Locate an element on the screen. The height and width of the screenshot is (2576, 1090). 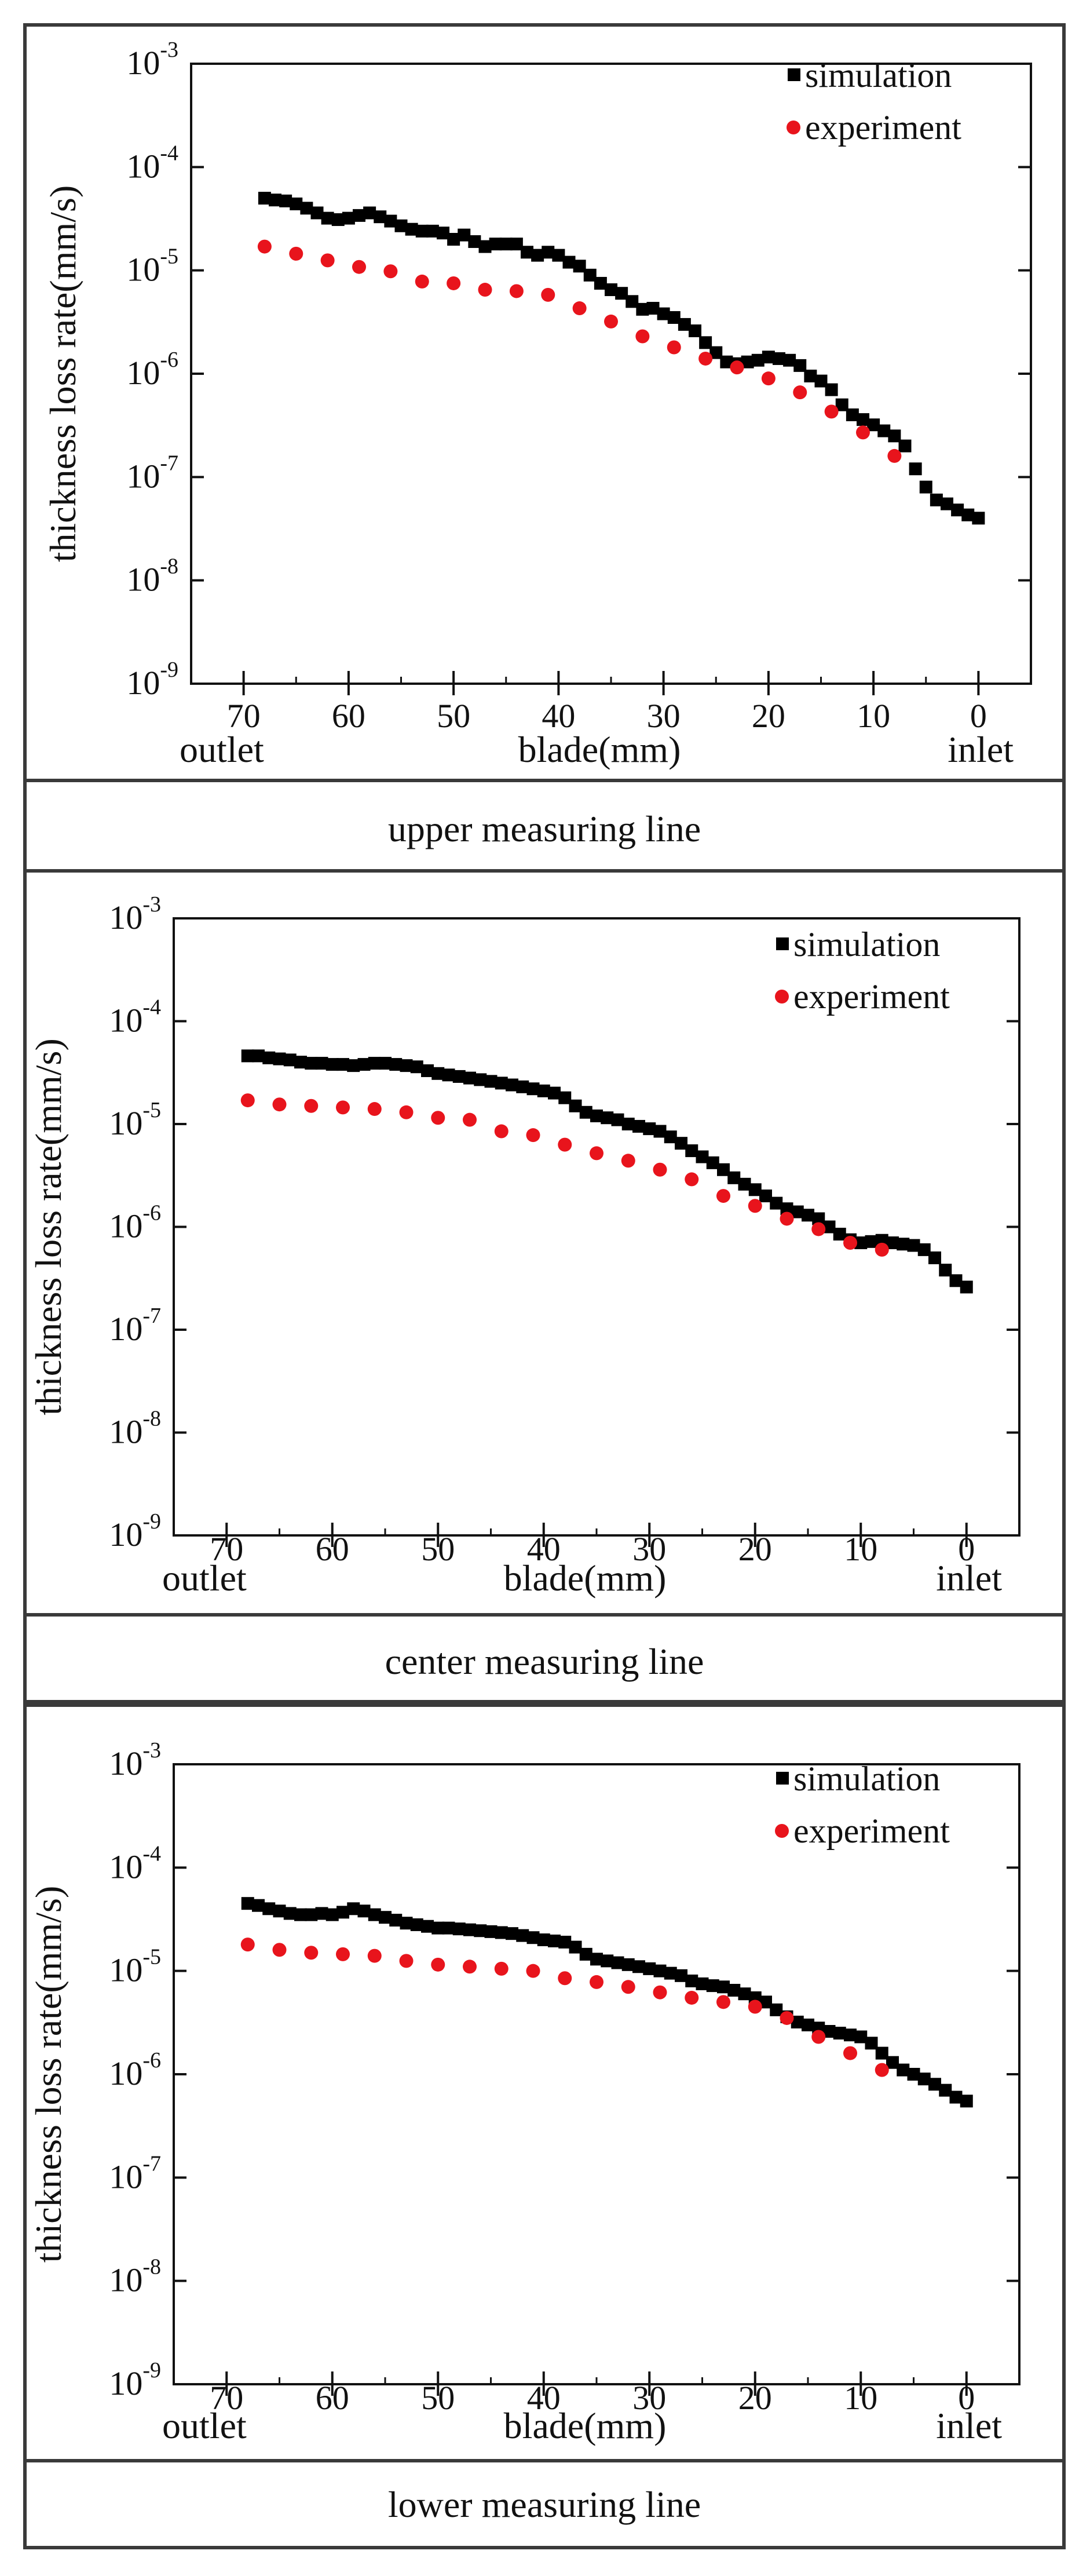
legend-simulation-label: simulation is located at coordinates (878, 75).